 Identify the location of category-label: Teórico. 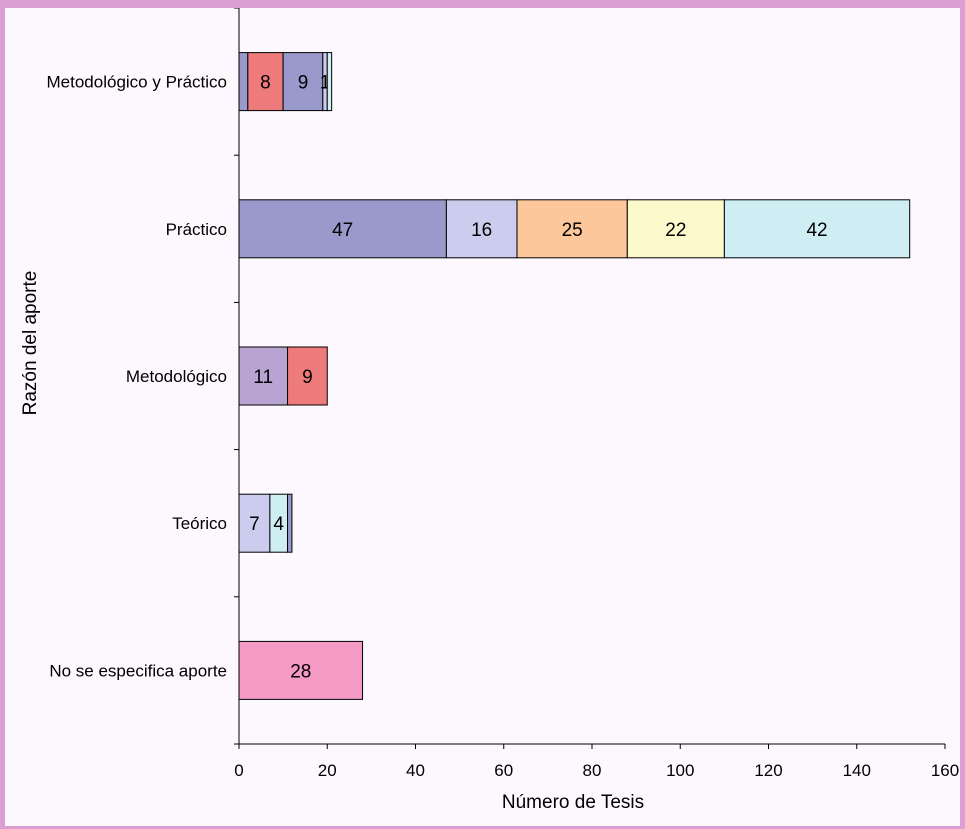
(199, 523).